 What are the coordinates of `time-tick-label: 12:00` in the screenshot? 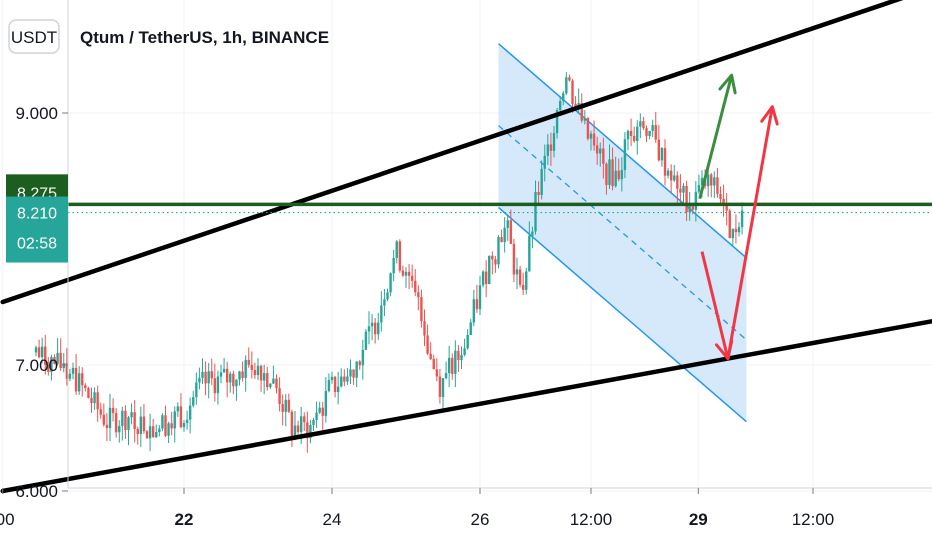 It's located at (813, 519).